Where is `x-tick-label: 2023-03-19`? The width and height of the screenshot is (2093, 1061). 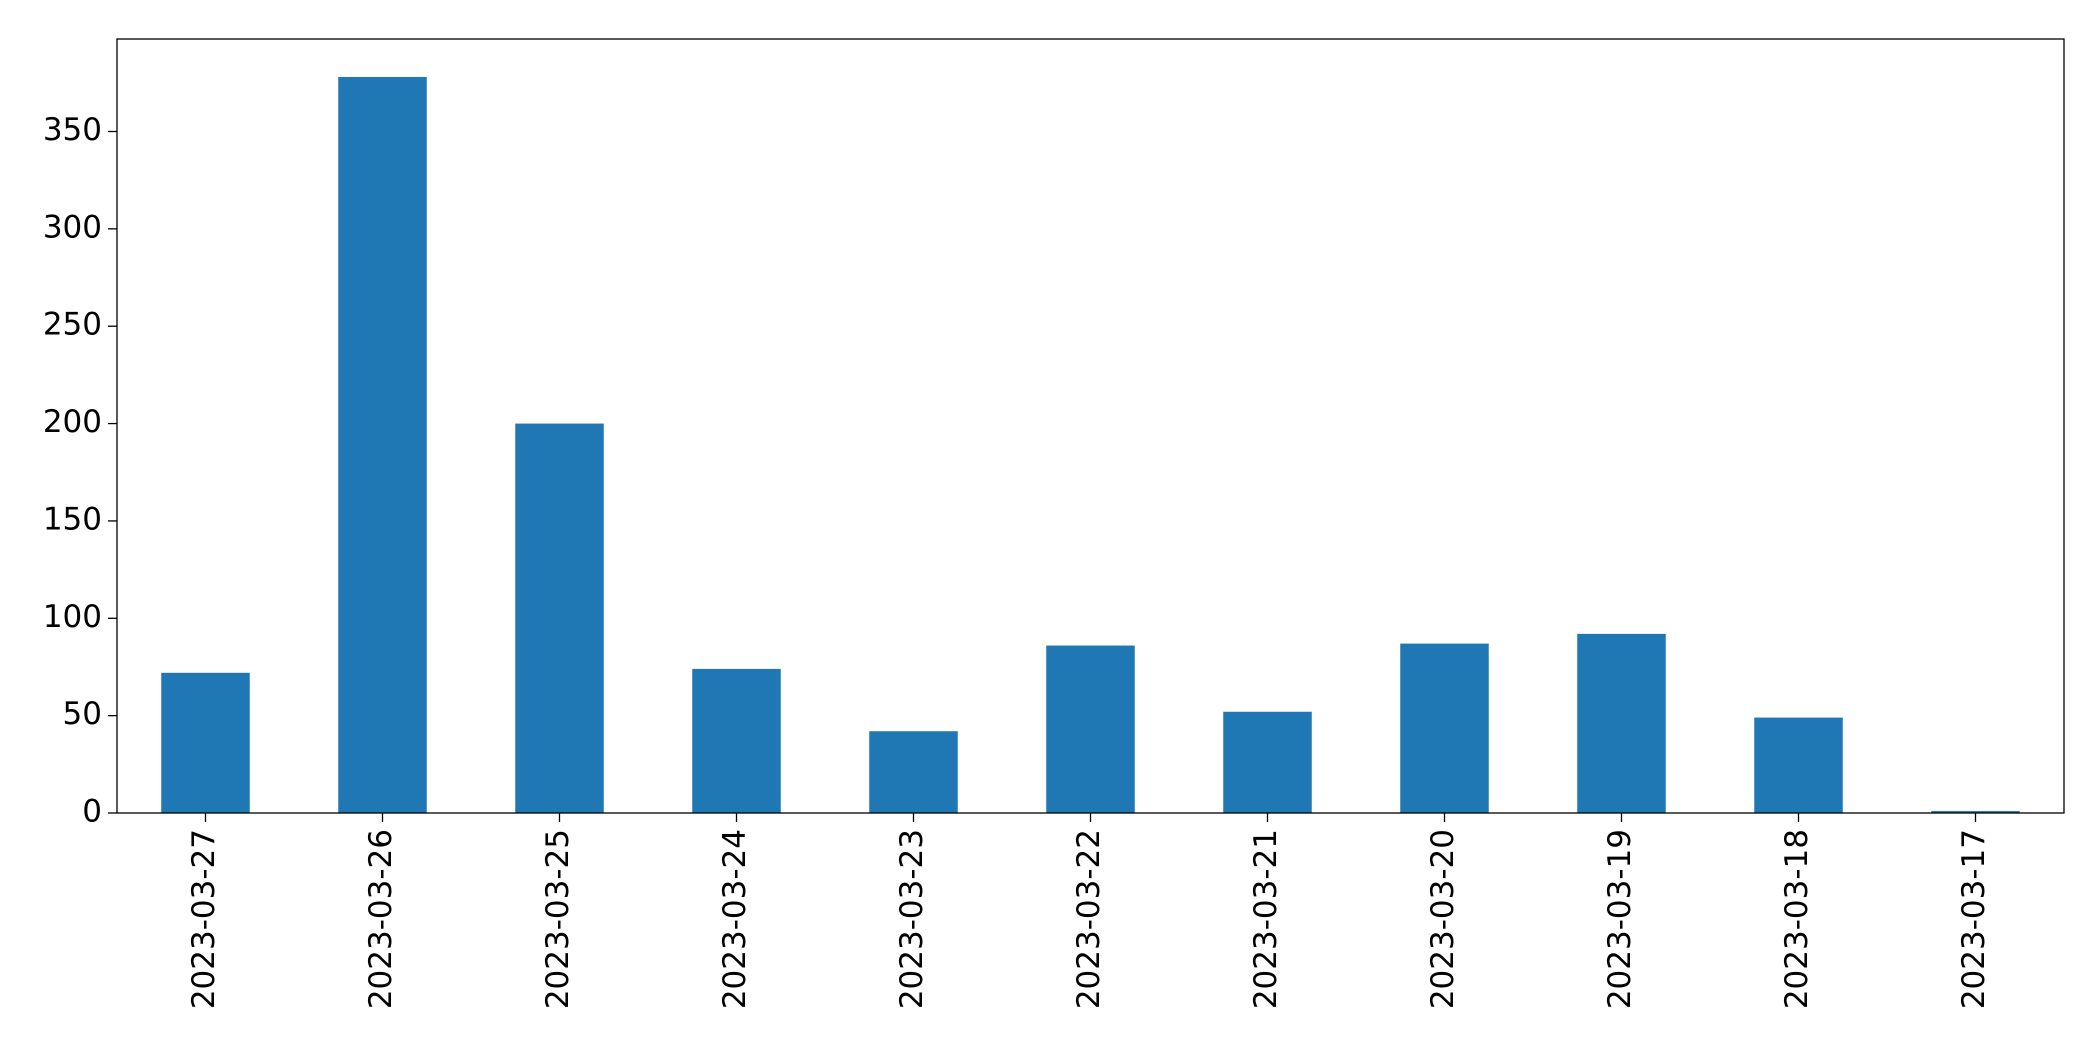
x-tick-label: 2023-03-19 is located at coordinates (1620, 919).